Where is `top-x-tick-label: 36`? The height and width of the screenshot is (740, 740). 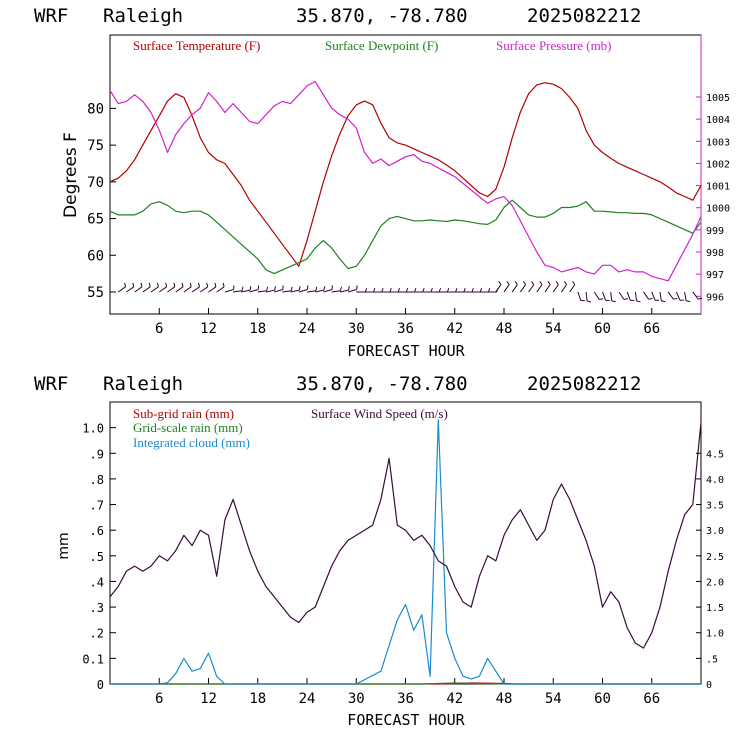 top-x-tick-label: 36 is located at coordinates (405, 329).